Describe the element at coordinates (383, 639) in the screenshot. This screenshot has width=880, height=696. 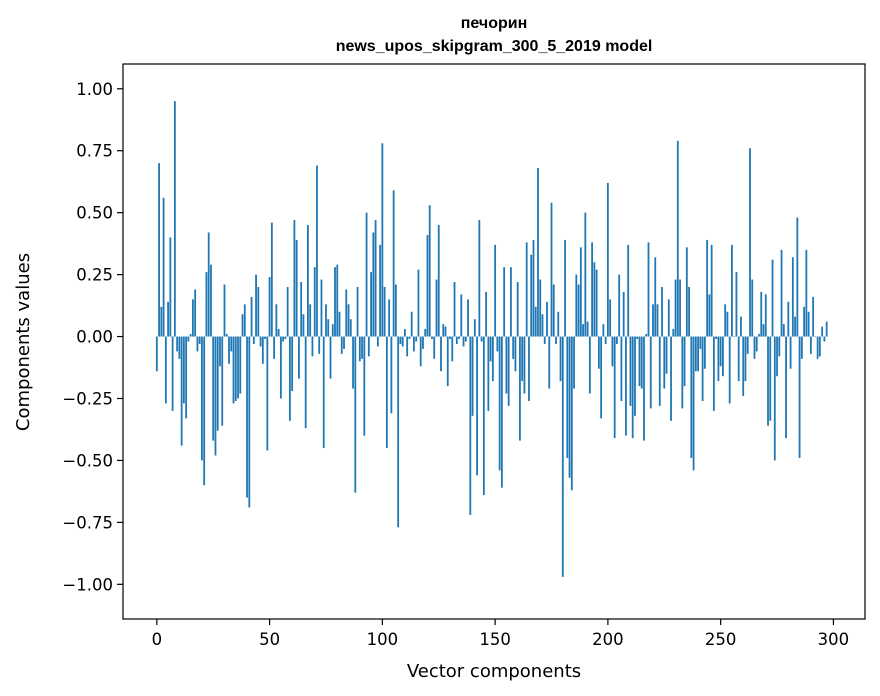
I see `x-tick-label-2: 100` at that location.